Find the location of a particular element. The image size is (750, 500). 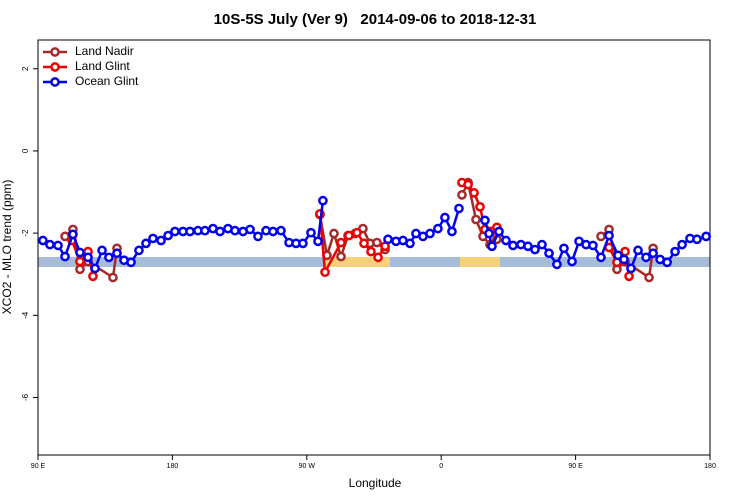

x-tick-label: 90 W is located at coordinates (307, 466).